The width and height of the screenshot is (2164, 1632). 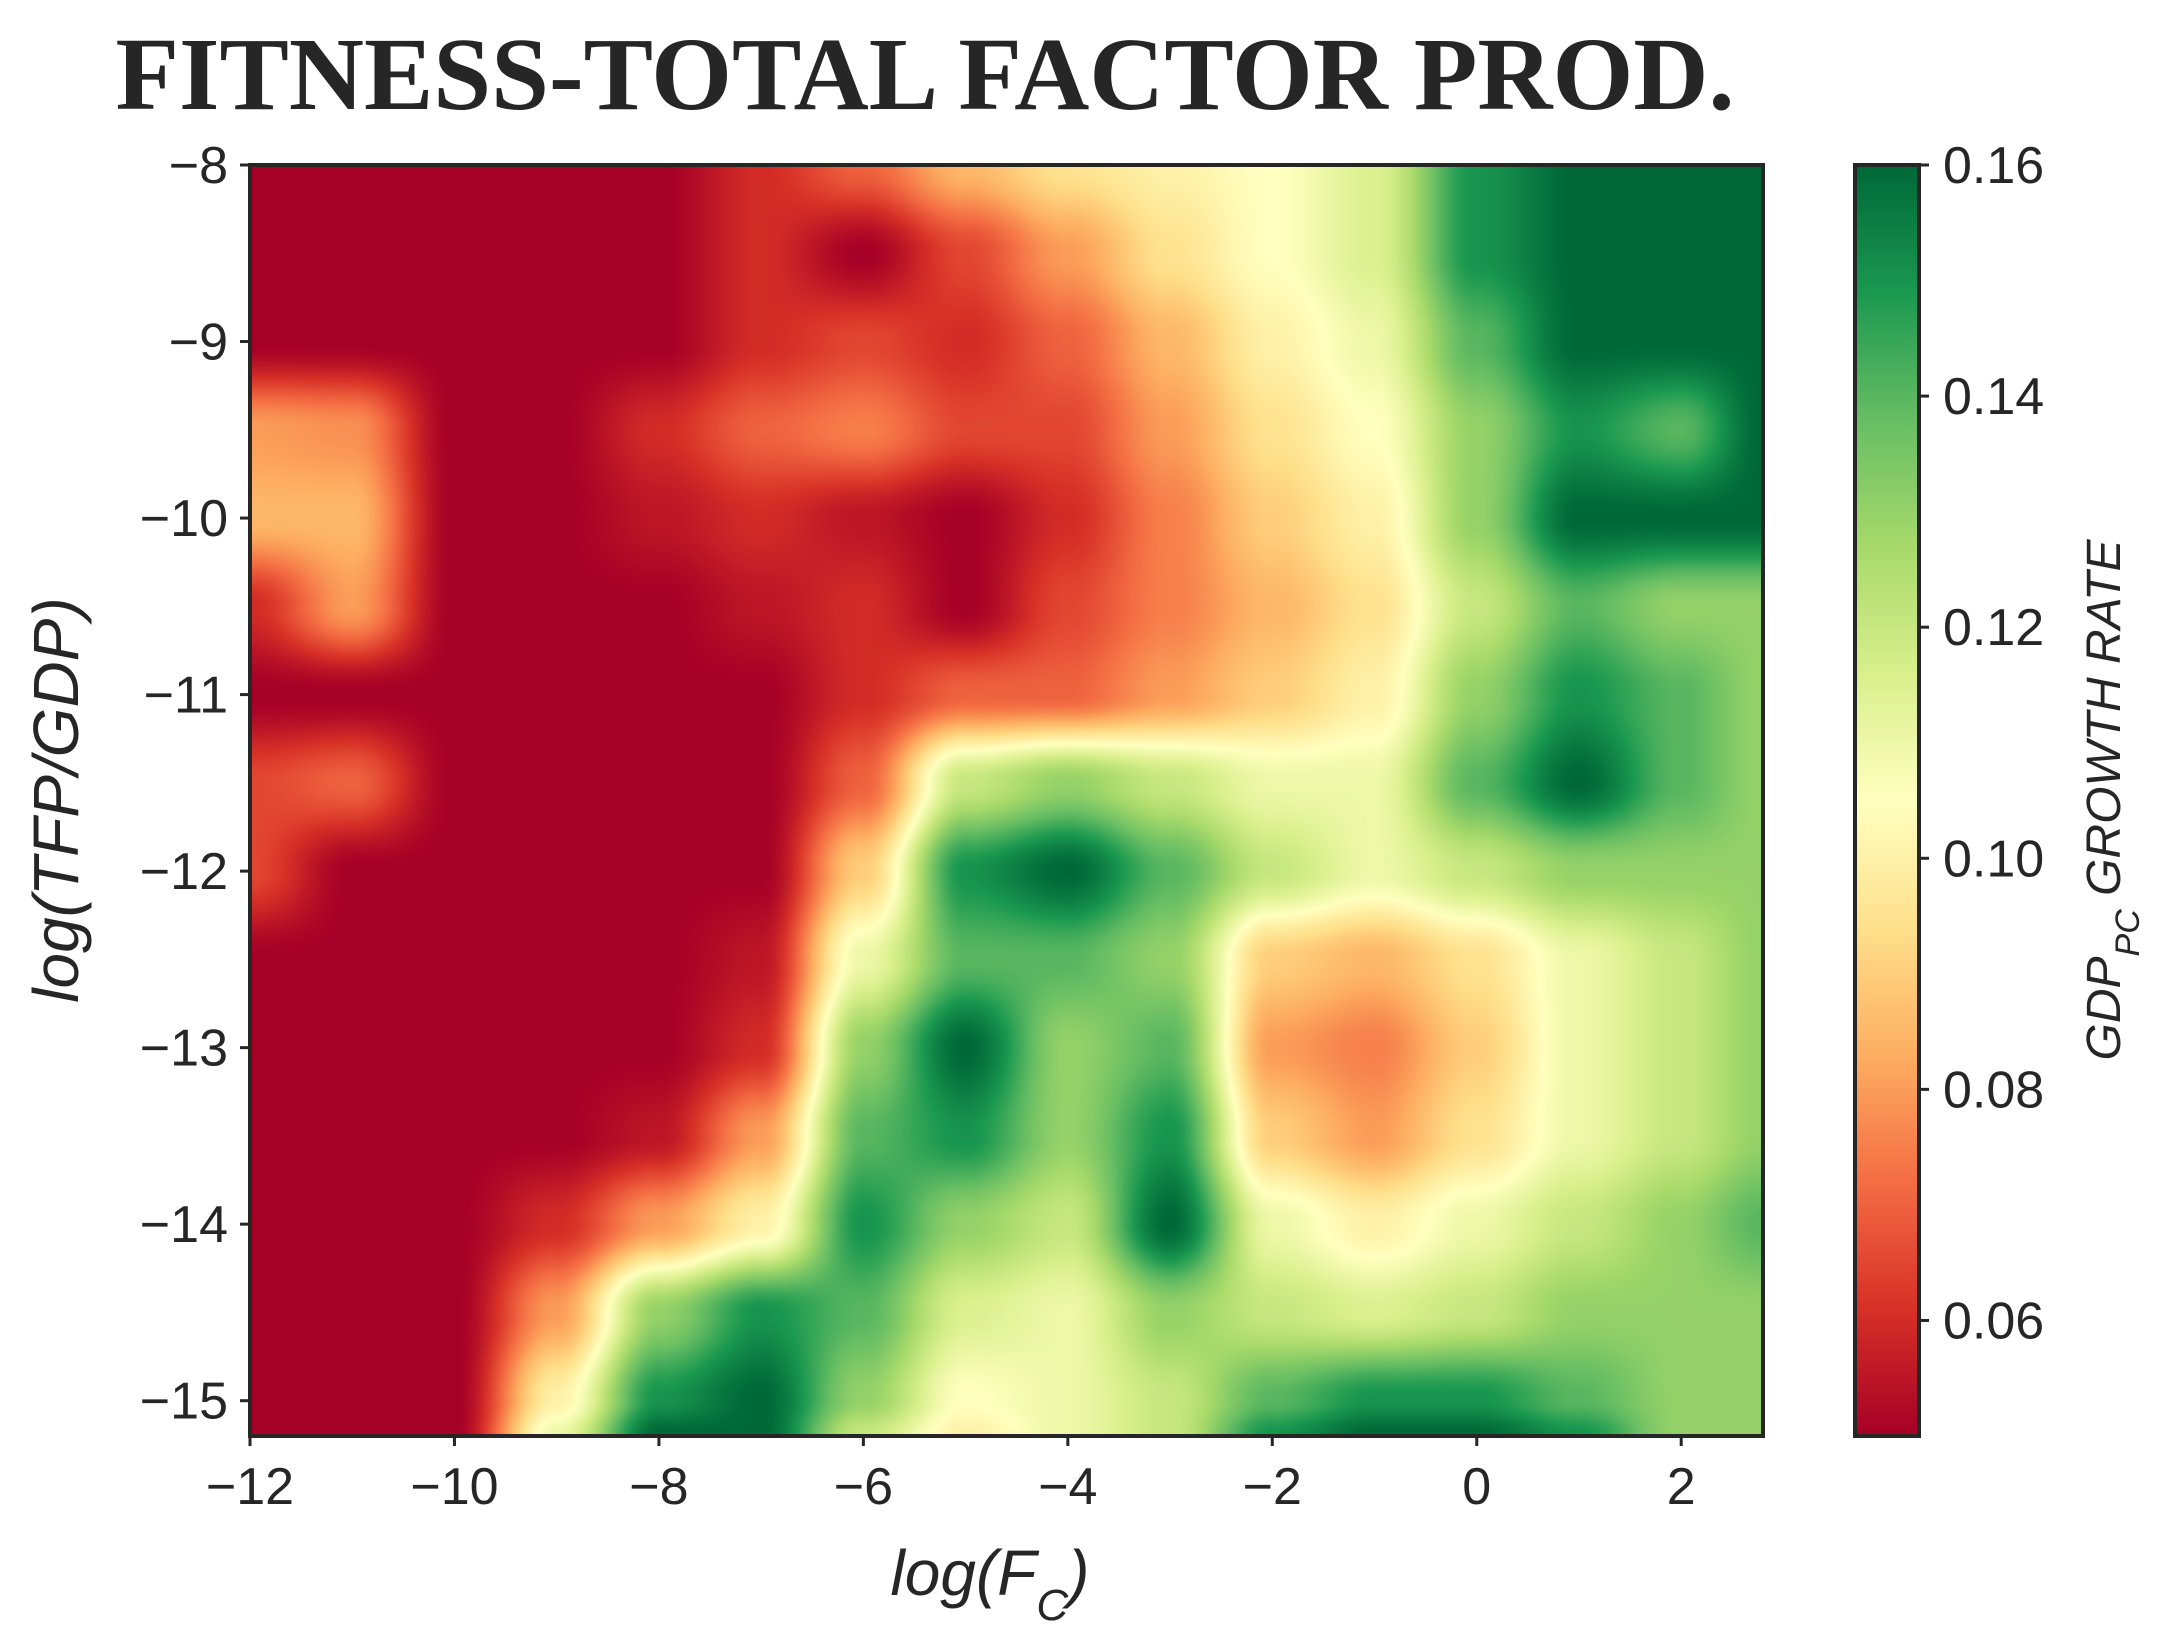 What do you see at coordinates (1272, 1487) in the screenshot?
I see `x-tick-label: −2` at bounding box center [1272, 1487].